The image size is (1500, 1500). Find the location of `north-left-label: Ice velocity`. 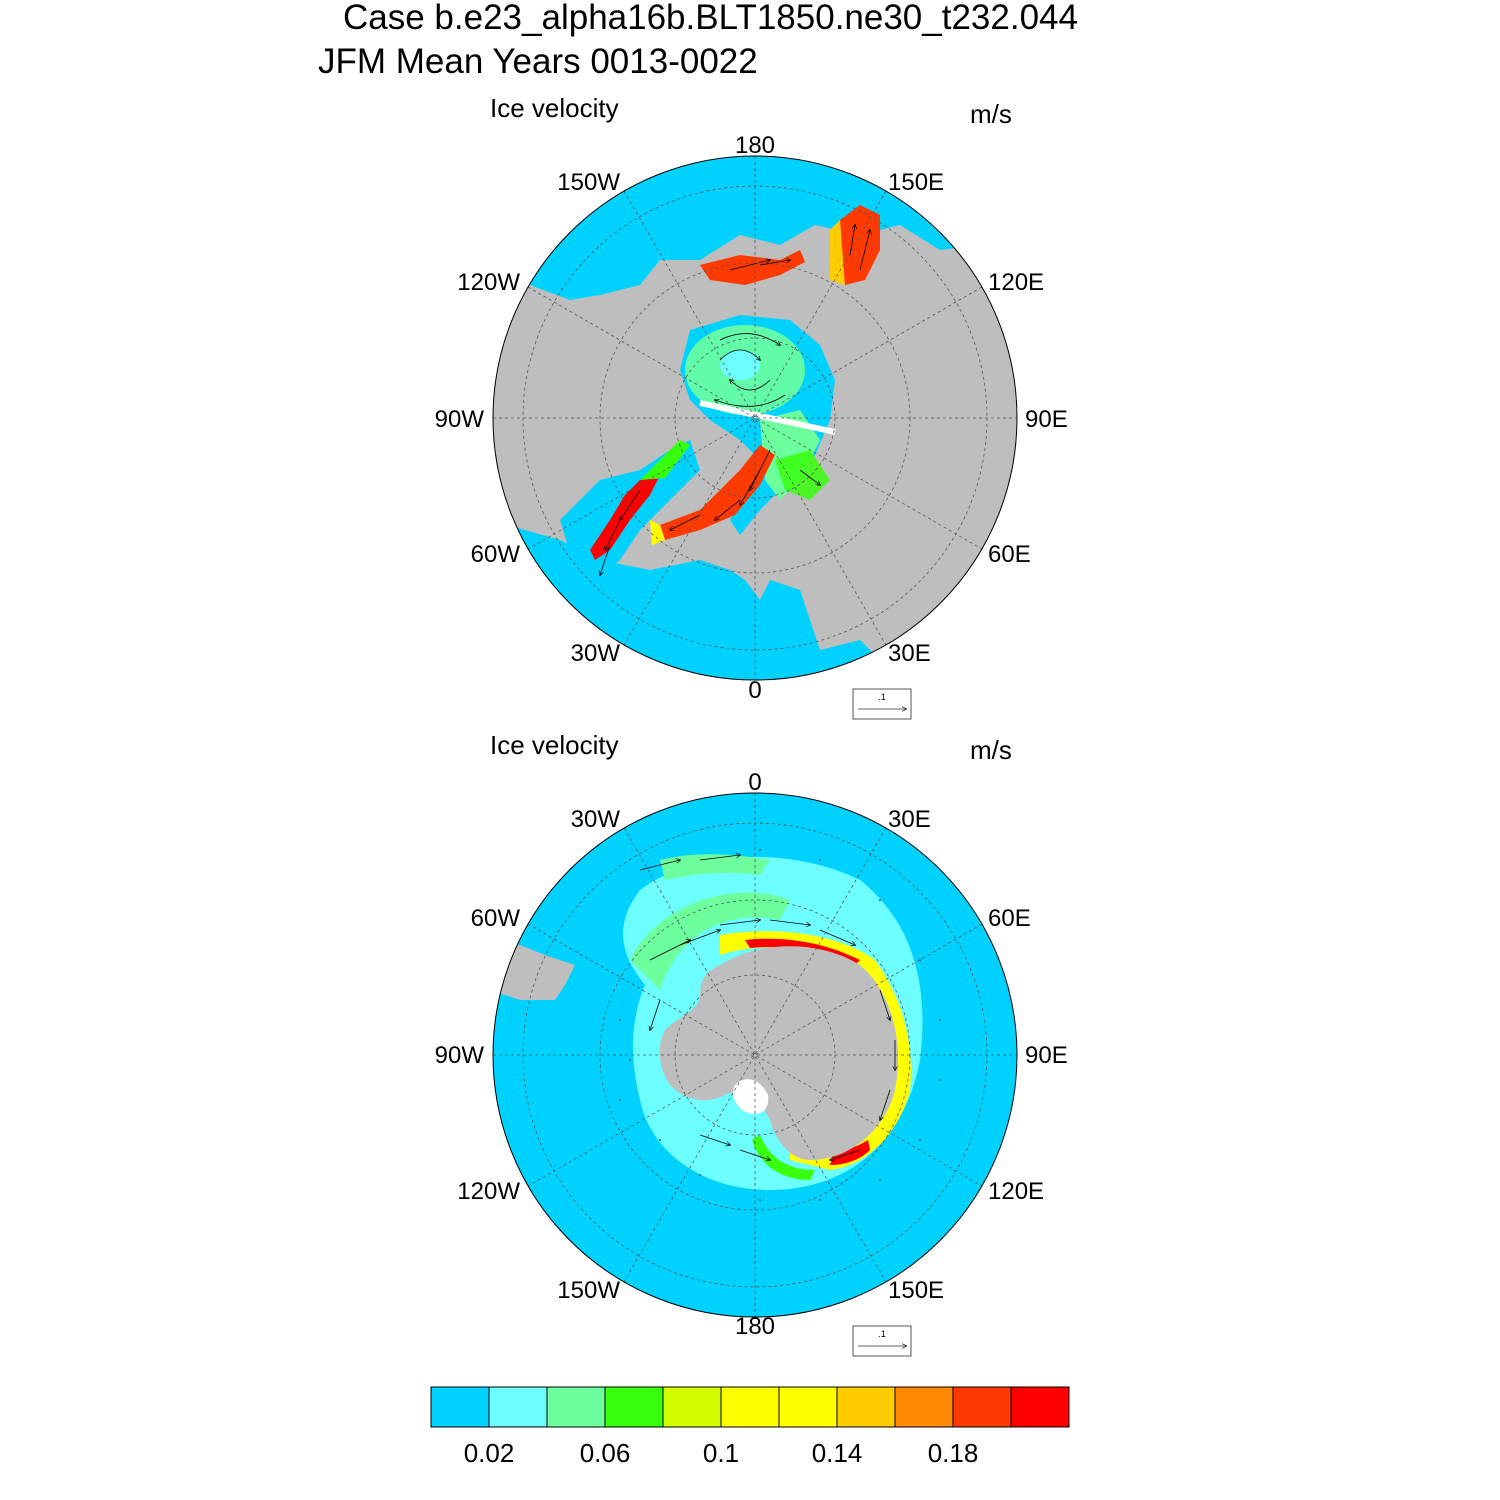

north-left-label: Ice velocity is located at coordinates (554, 108).